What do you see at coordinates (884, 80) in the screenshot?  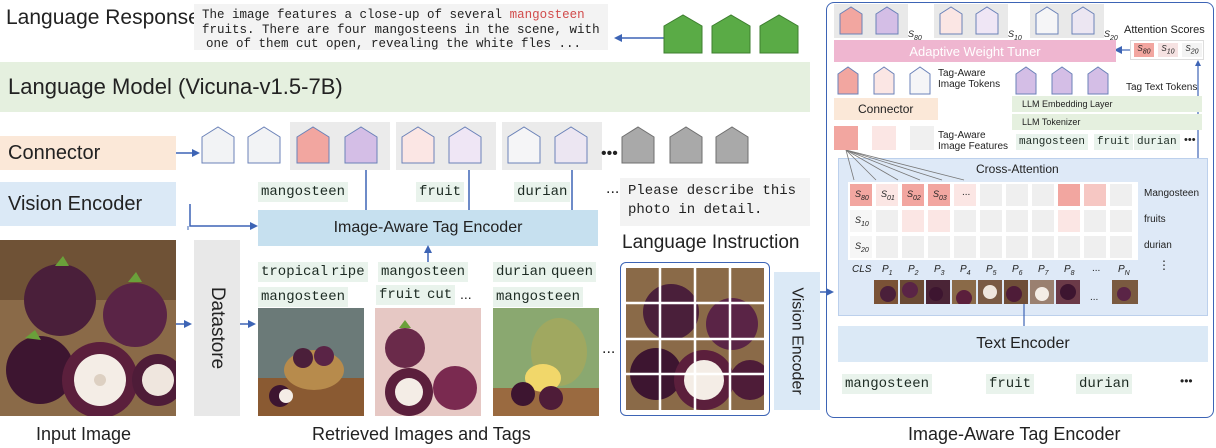 I see `tag-aware-tokens` at bounding box center [884, 80].